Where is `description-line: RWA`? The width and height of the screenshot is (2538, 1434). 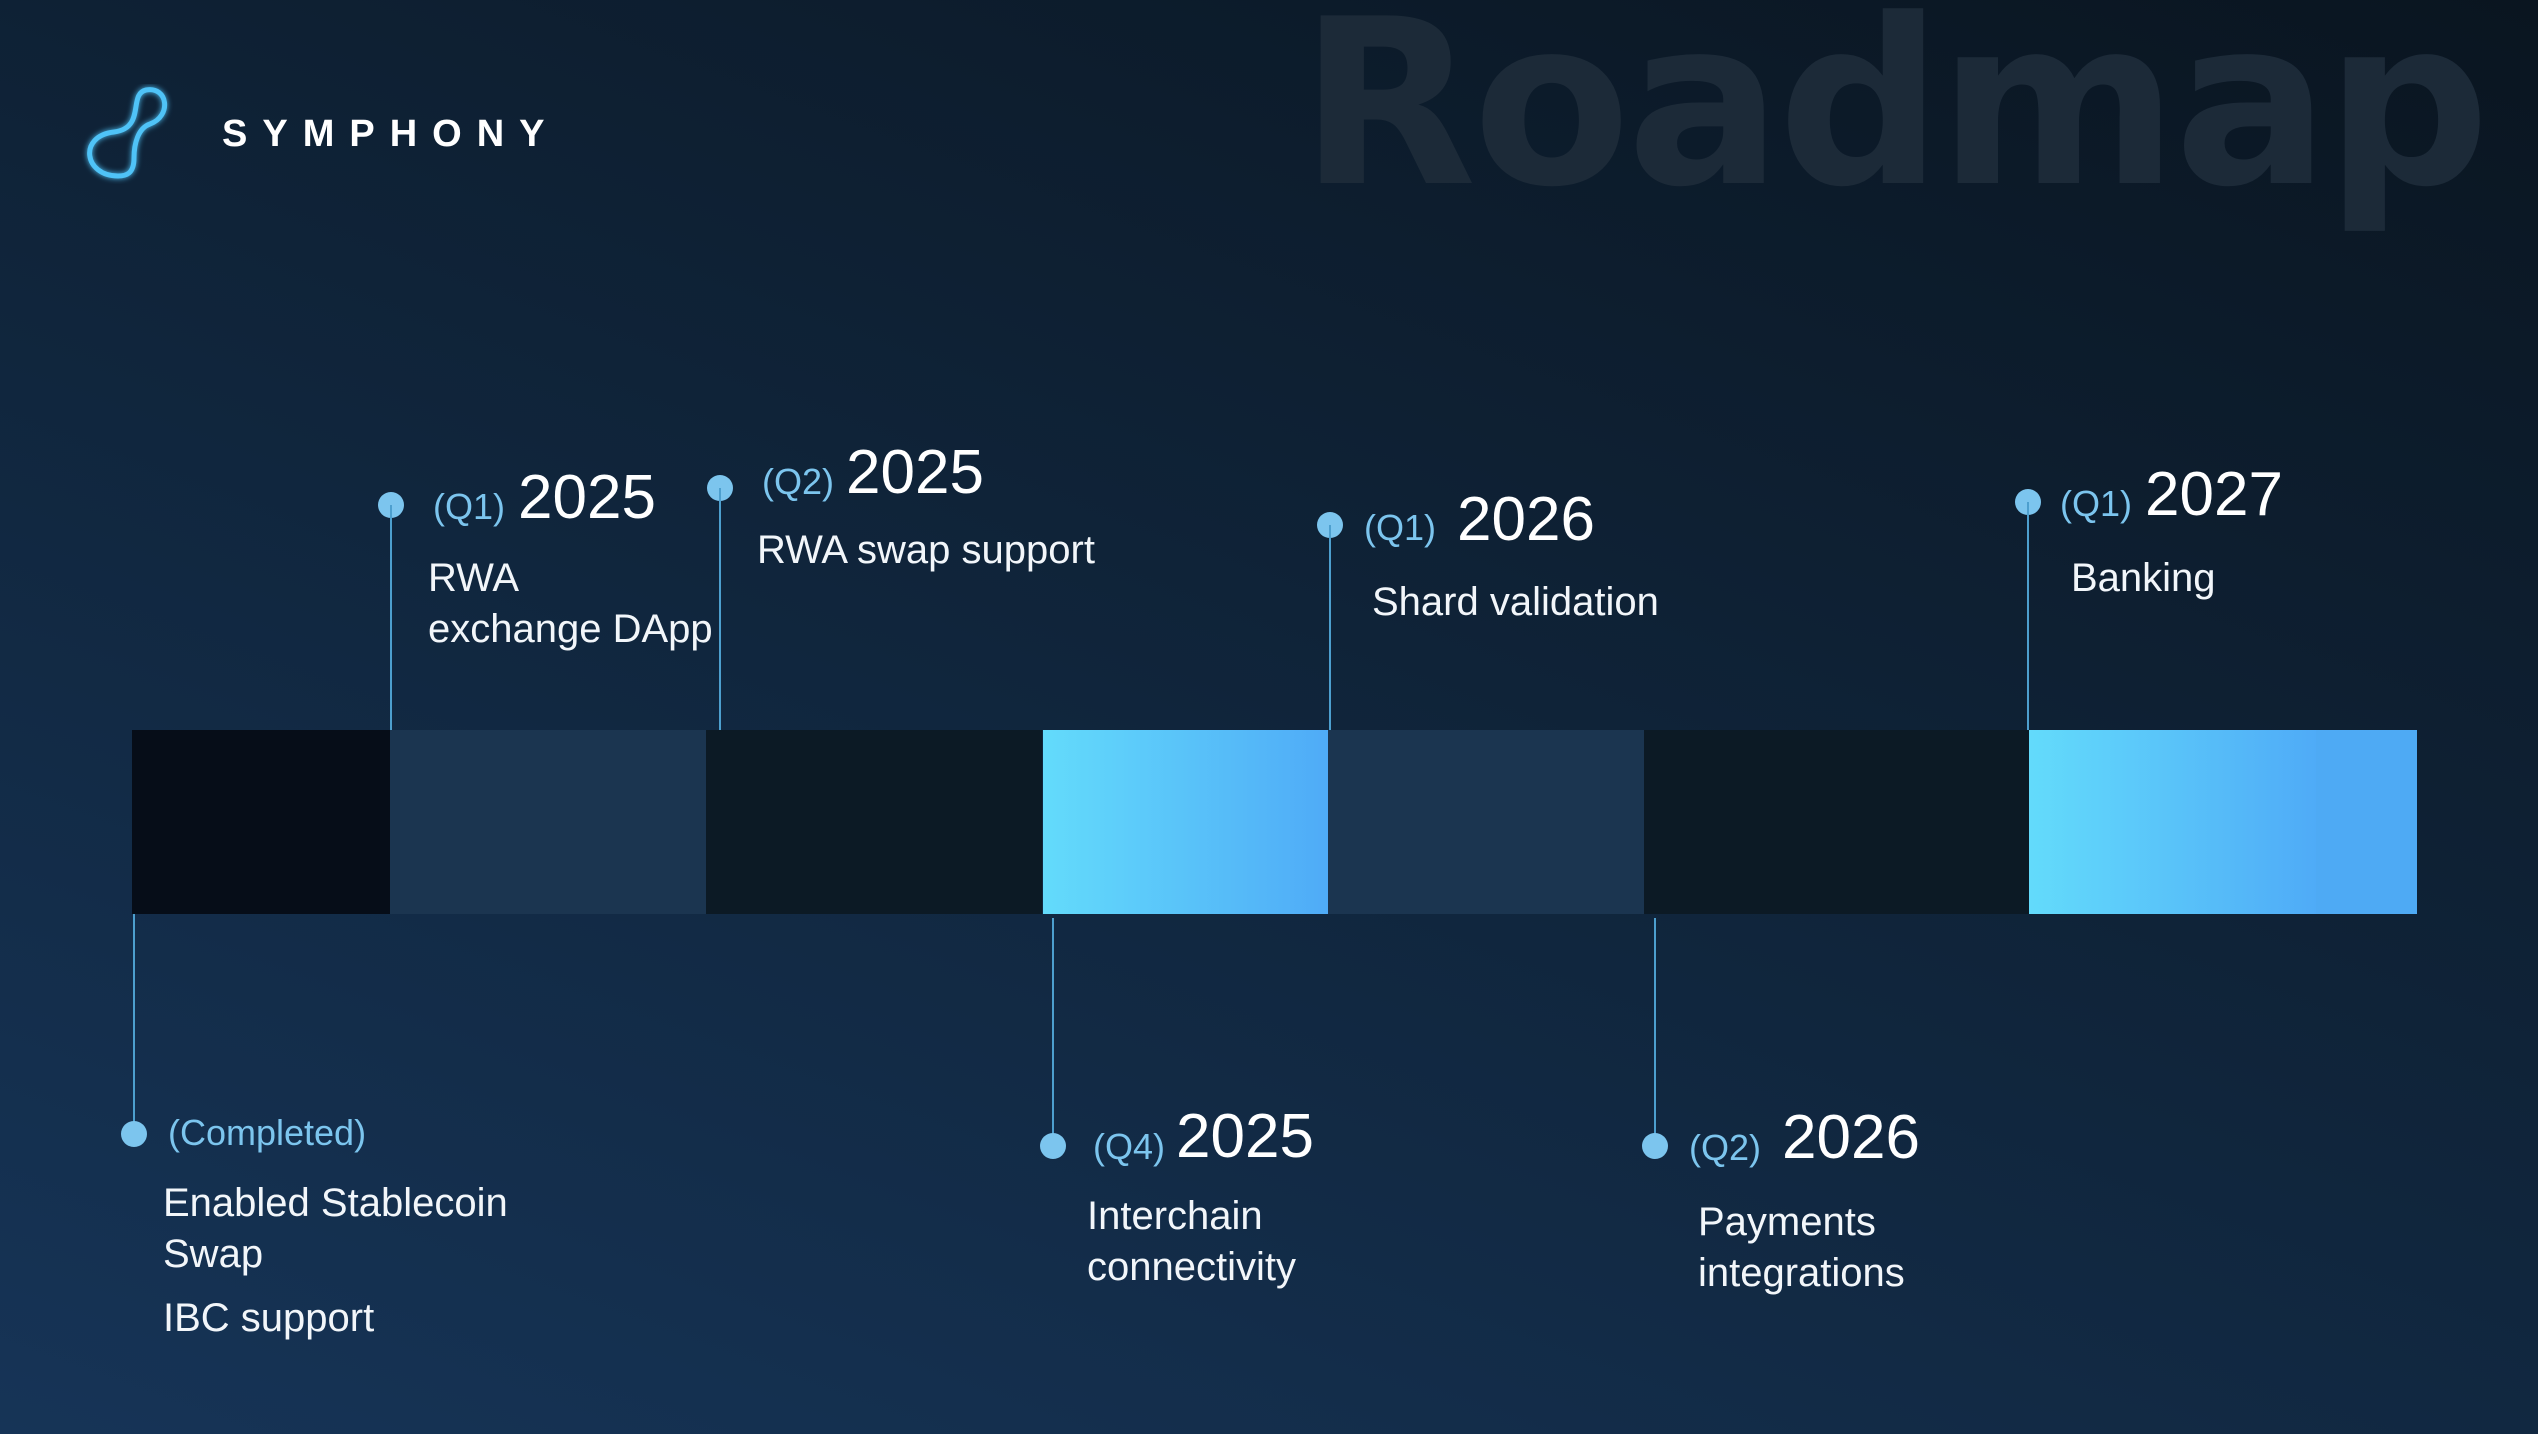 description-line: RWA is located at coordinates (474, 578).